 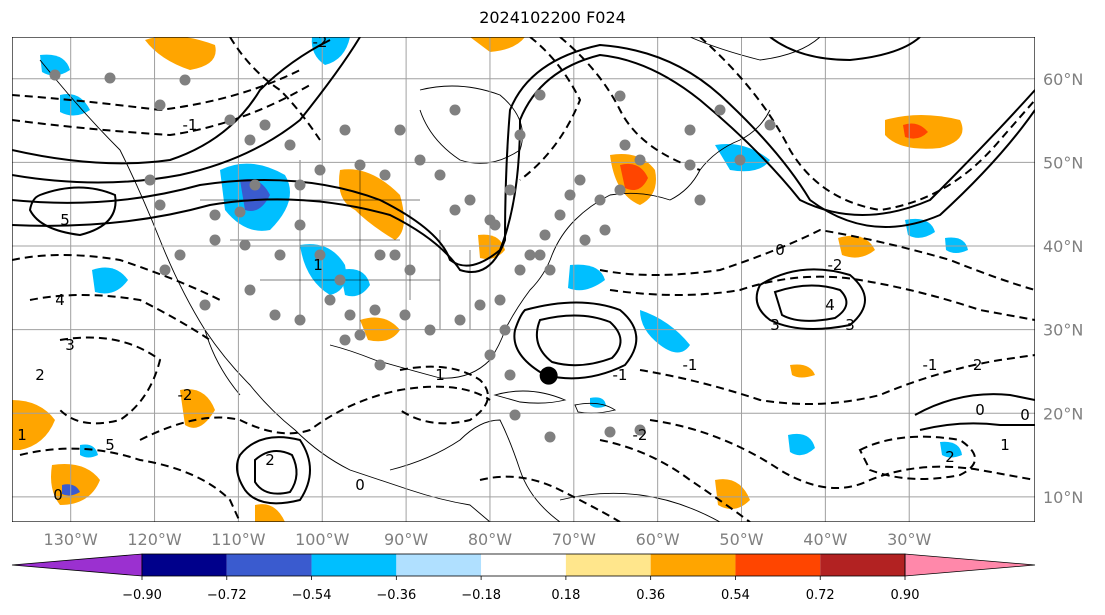 I want to click on shade-darkblue, so click(x=255, y=195).